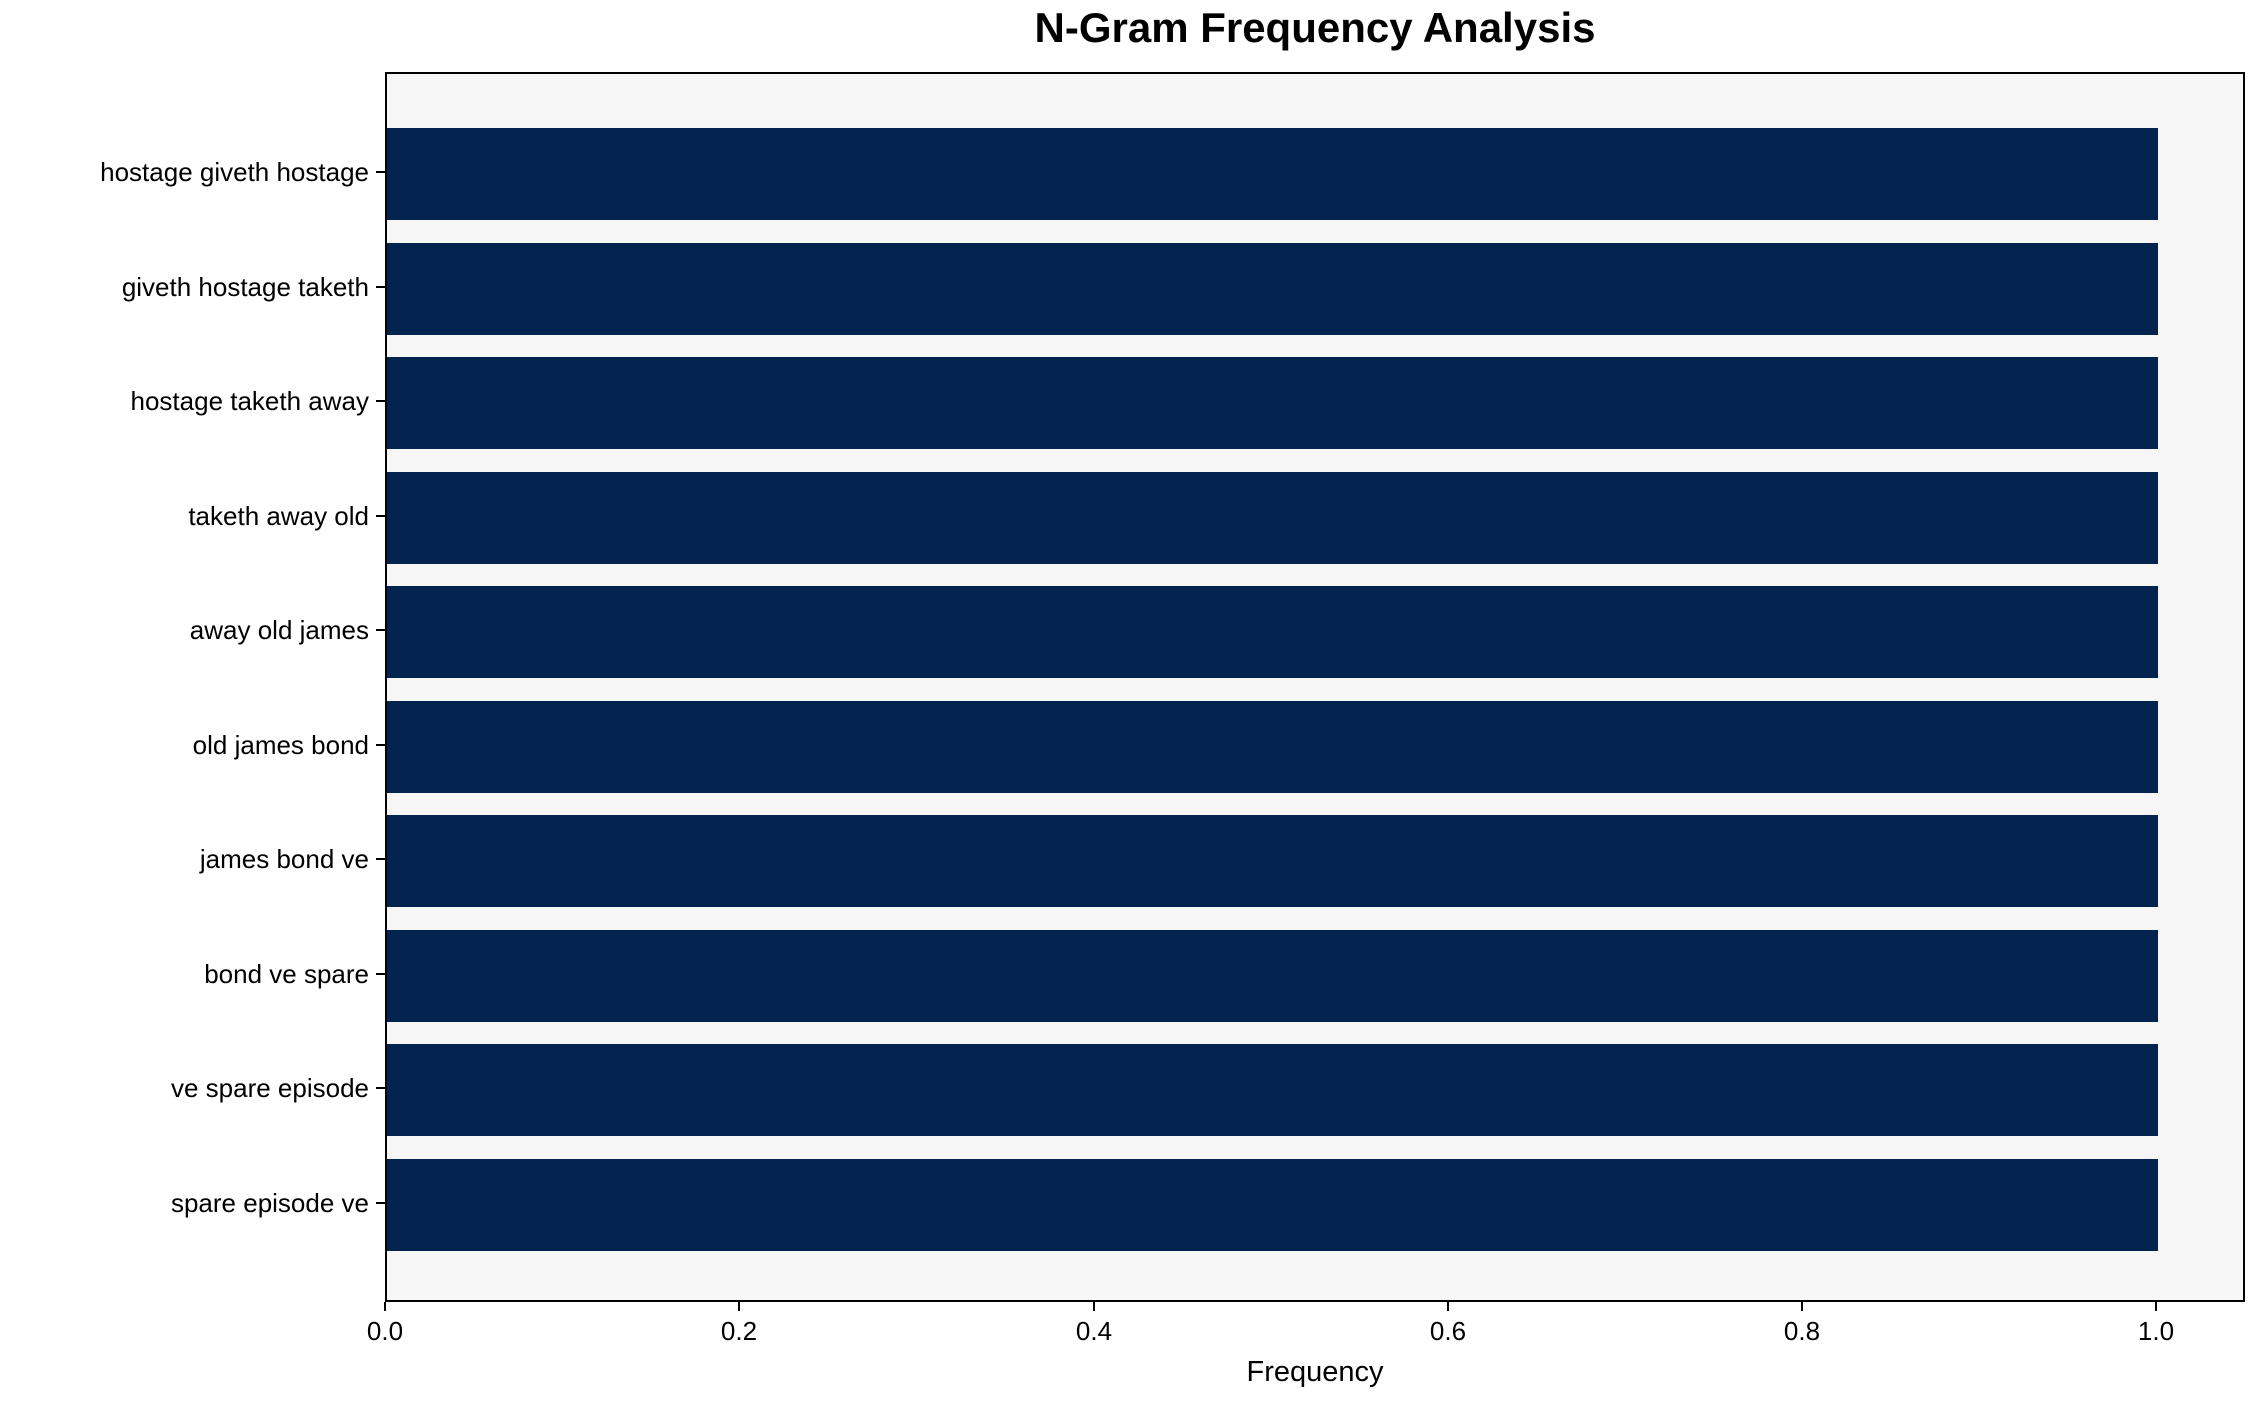 This screenshot has width=2265, height=1414. Describe the element at coordinates (1315, 27) in the screenshot. I see `chart-title: N-Gram Frequency Analysis` at that location.